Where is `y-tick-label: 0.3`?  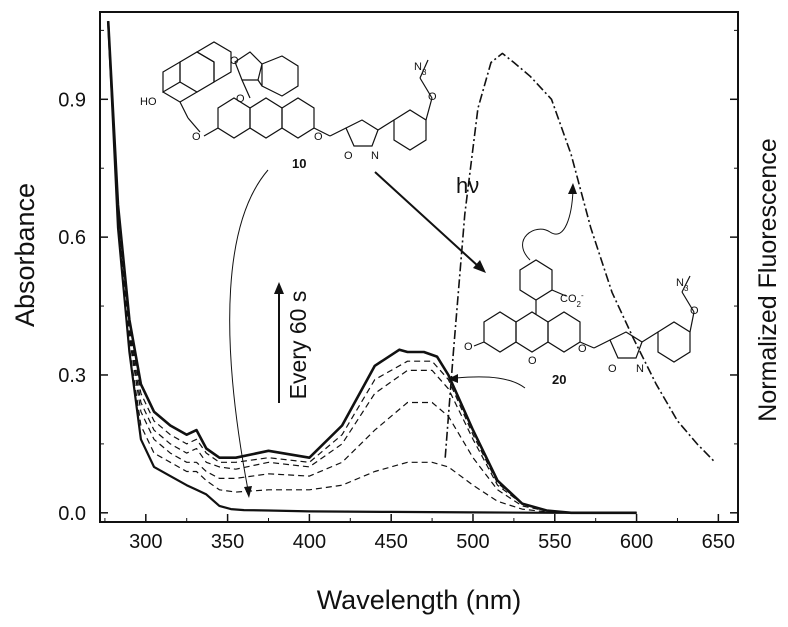
y-tick-label: 0.3 is located at coordinates (72, 376).